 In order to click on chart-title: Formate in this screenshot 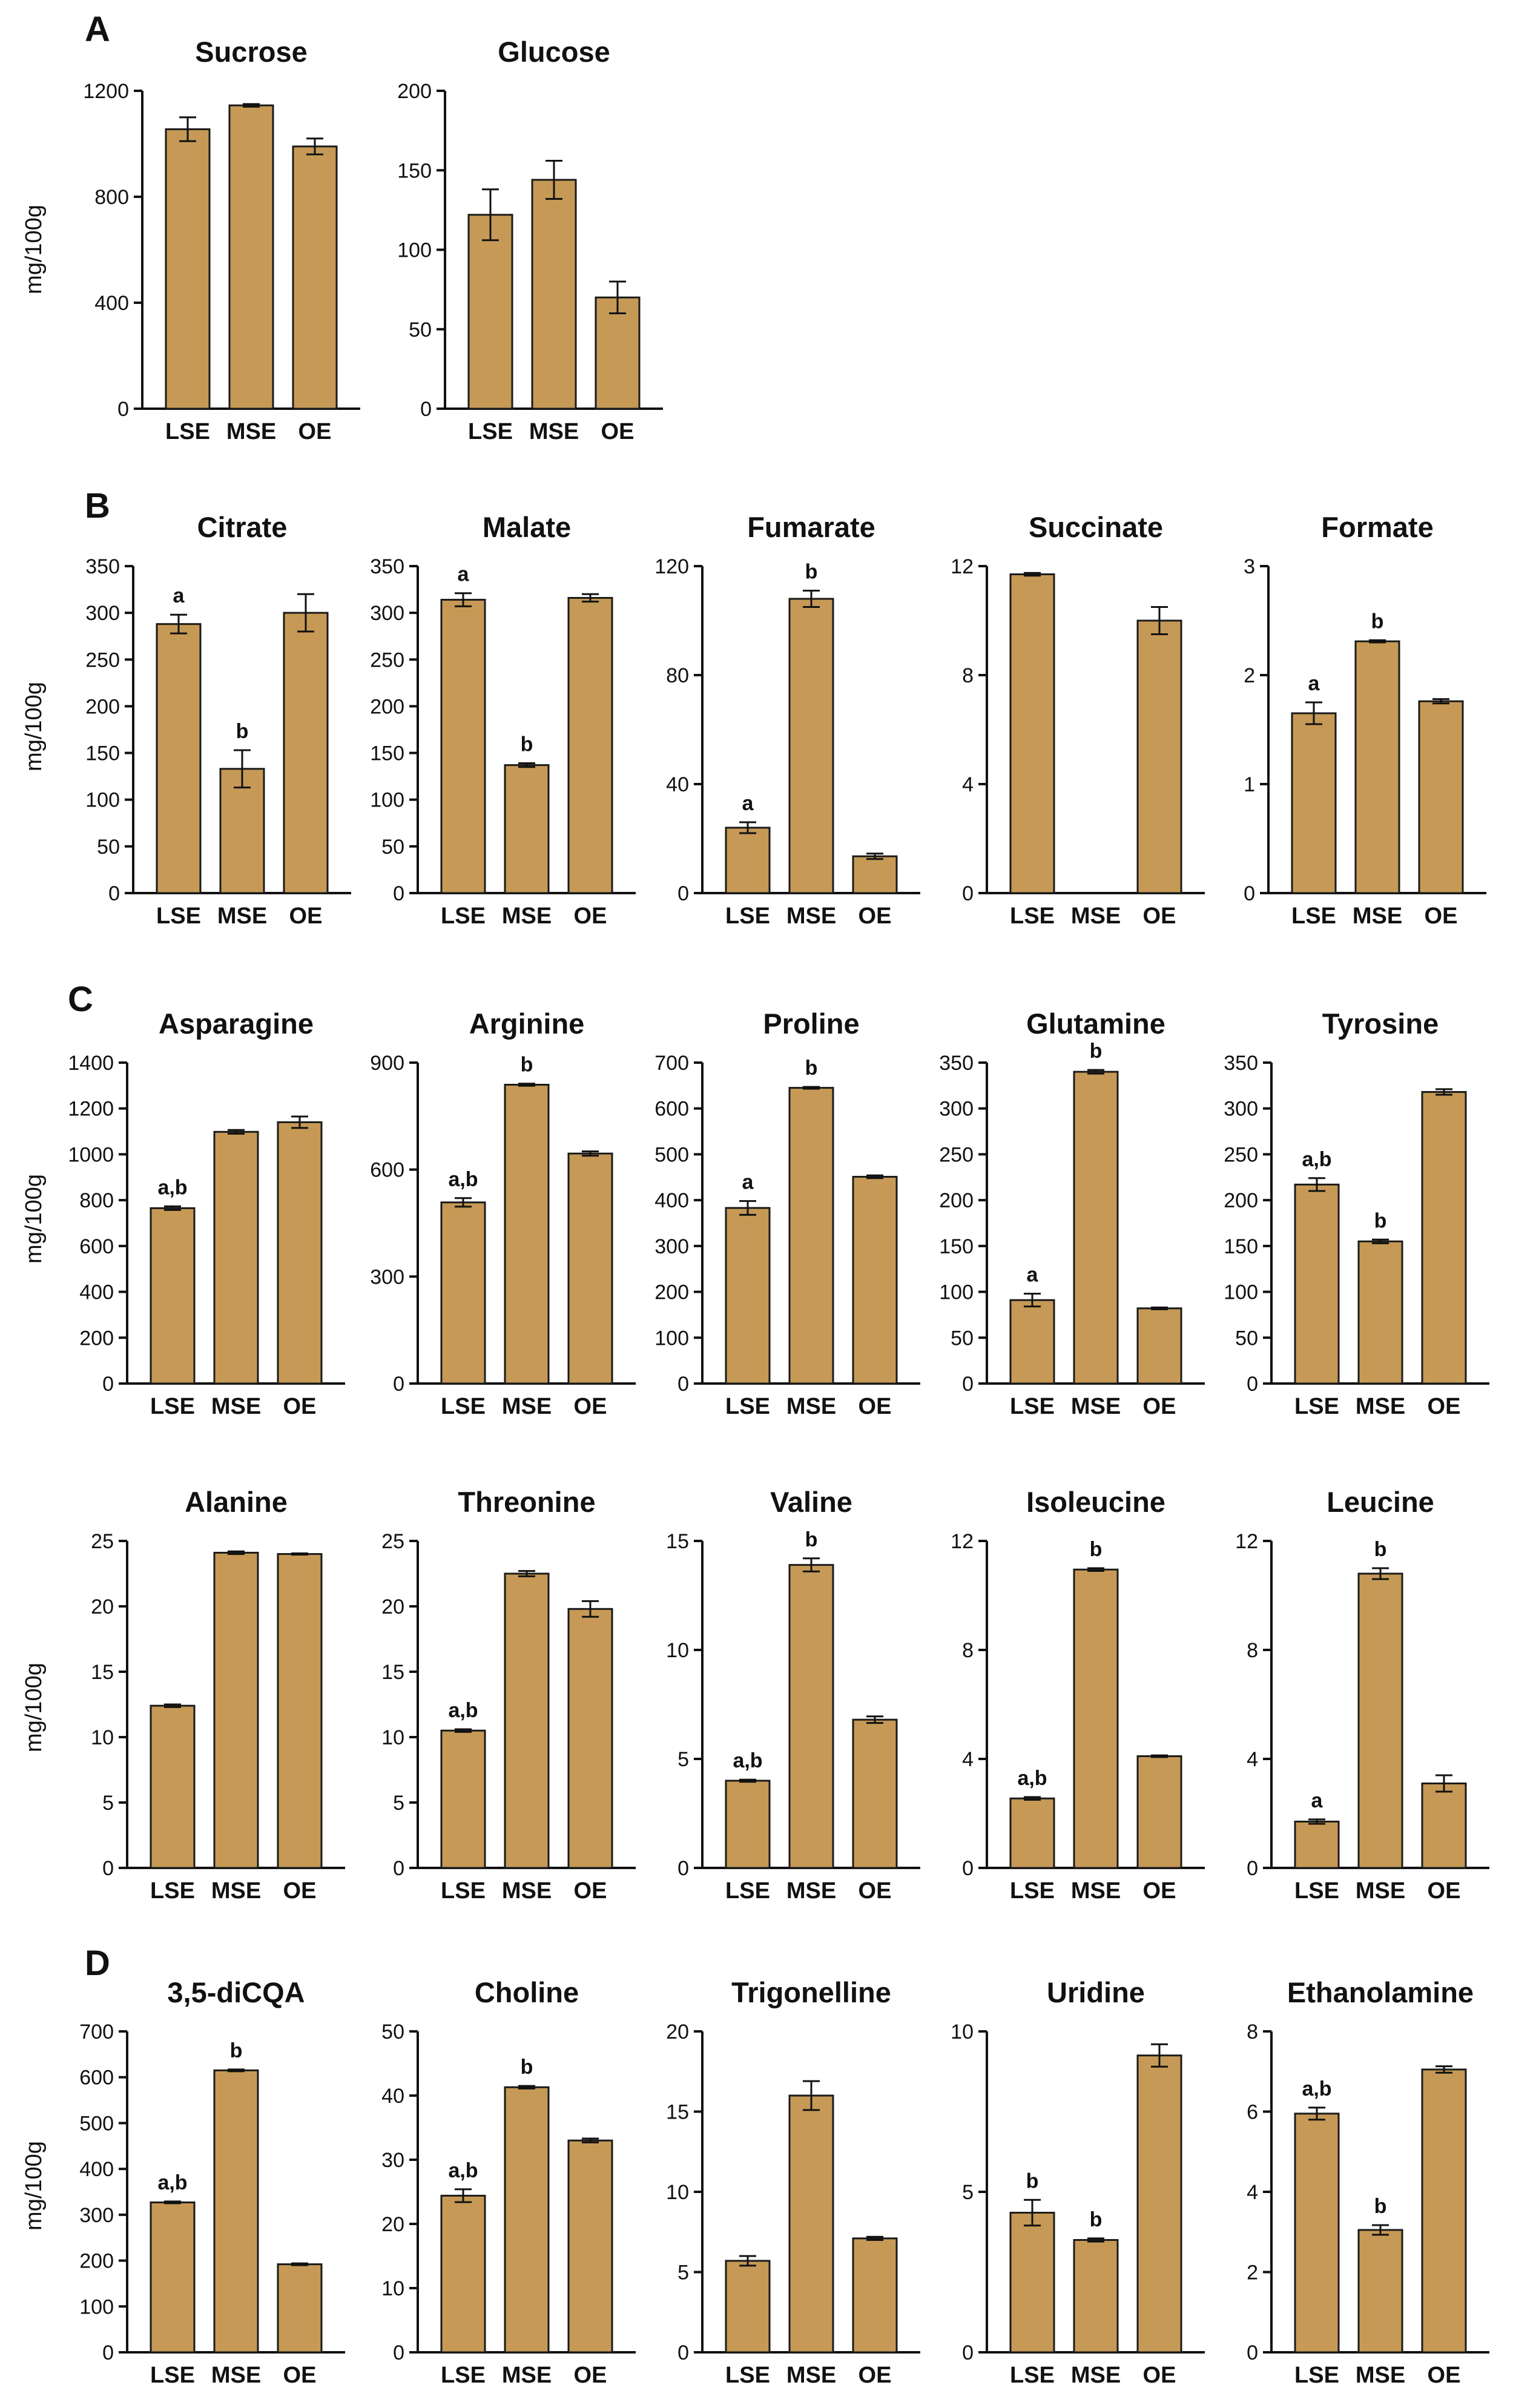, I will do `click(1377, 527)`.